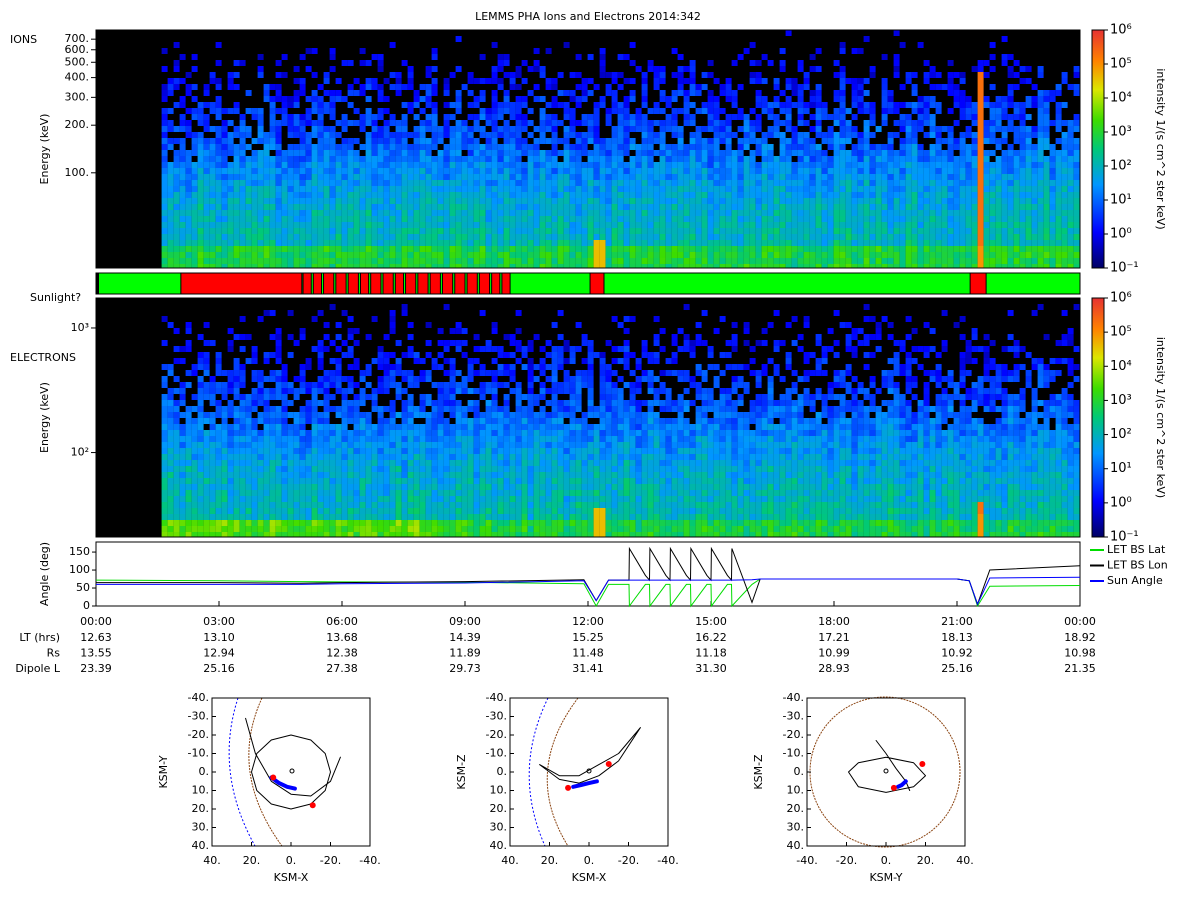 The height and width of the screenshot is (900, 1200). What do you see at coordinates (77, 77) in the screenshot?
I see `y-tick-label: 400.` at bounding box center [77, 77].